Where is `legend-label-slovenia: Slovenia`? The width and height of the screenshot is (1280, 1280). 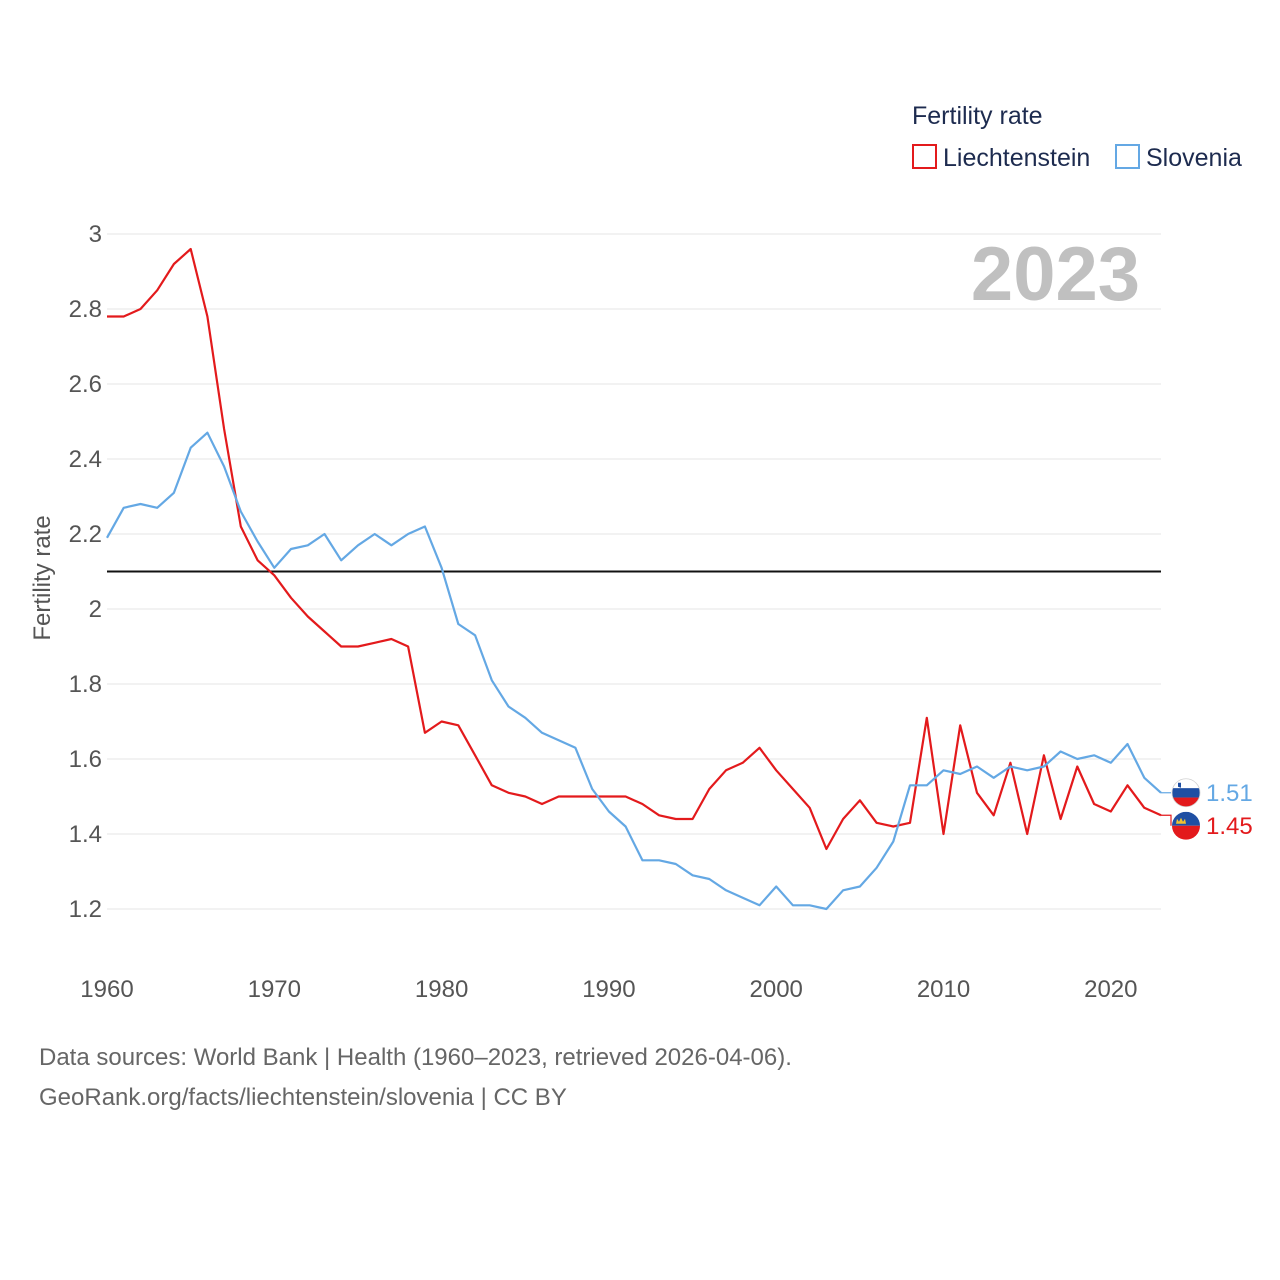 legend-label-slovenia: Slovenia is located at coordinates (1194, 158).